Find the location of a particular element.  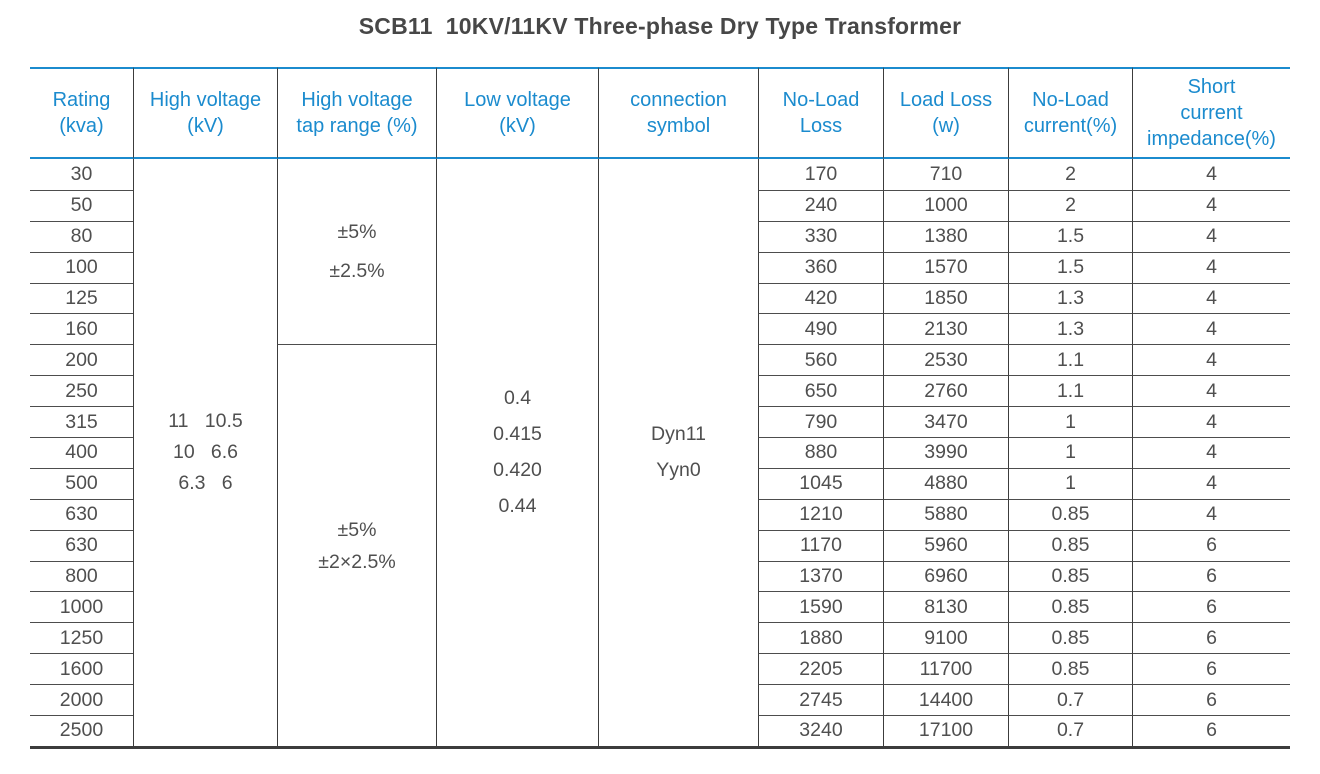

load-loss-cell: 1570 is located at coordinates (945, 267).